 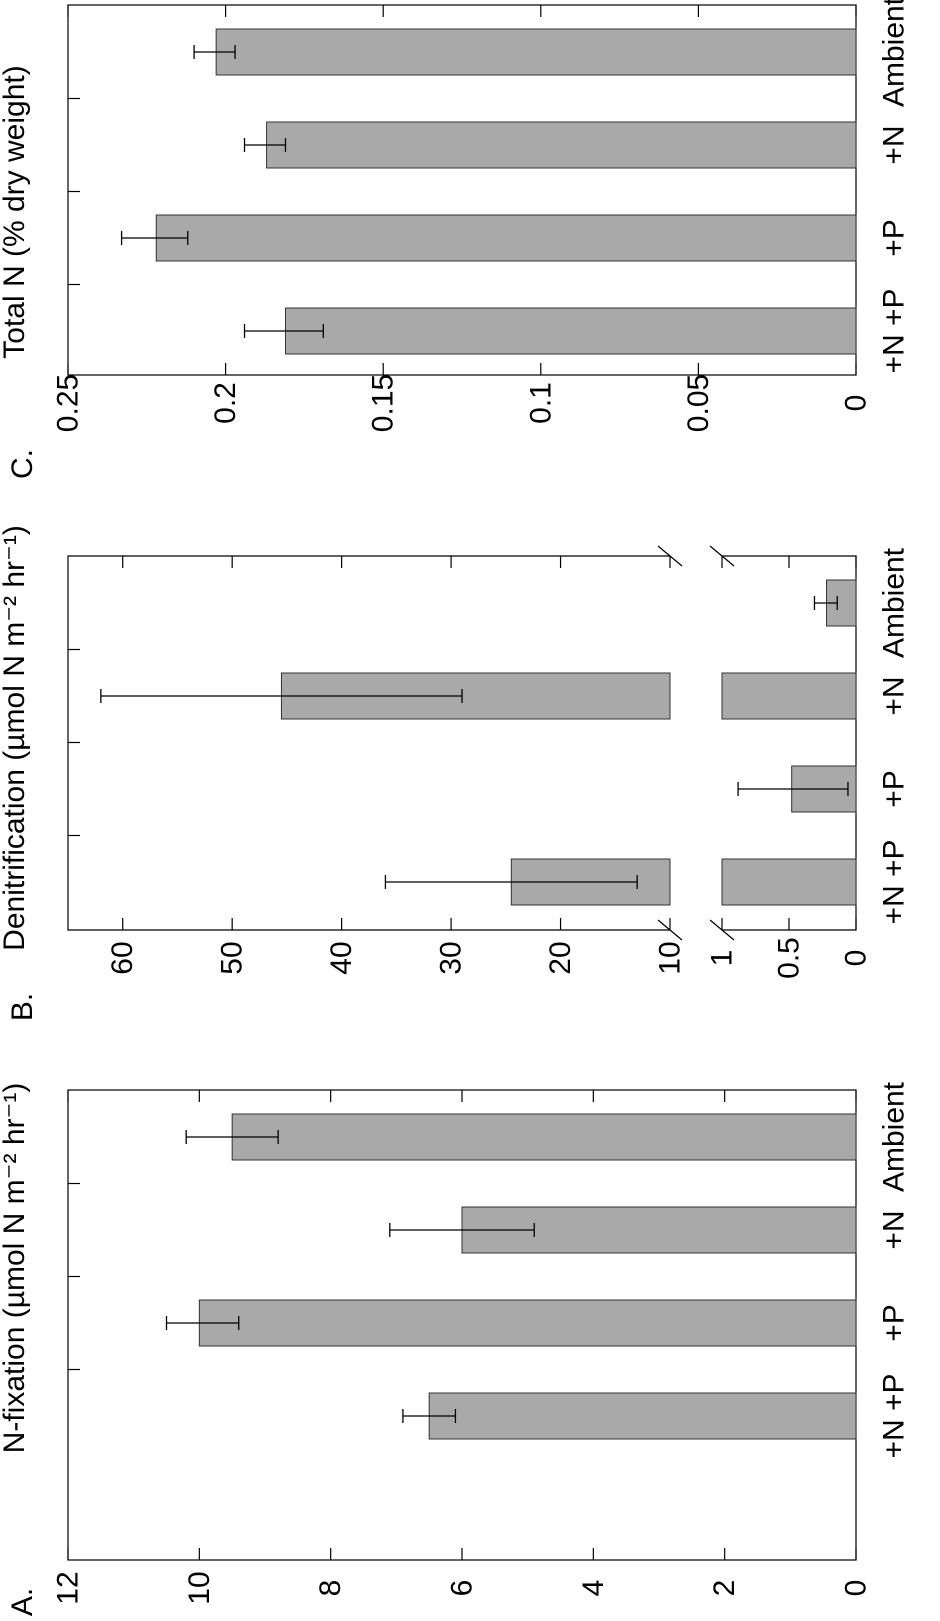 I want to click on panel-b-category-label: +N, so click(x=894, y=695).